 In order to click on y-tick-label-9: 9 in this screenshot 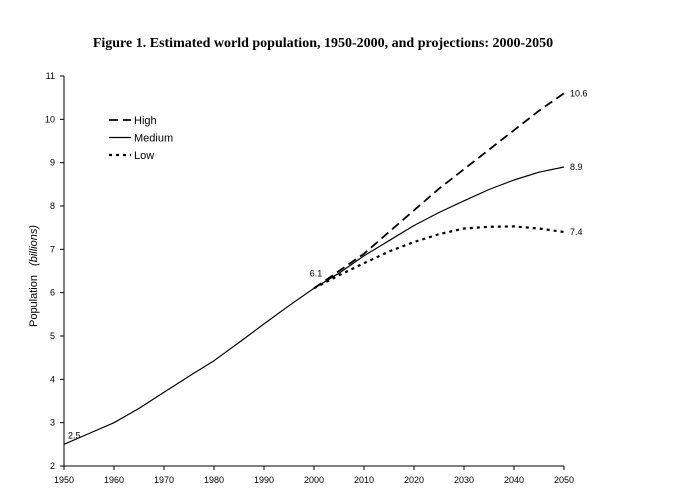, I will do `click(52, 163)`.